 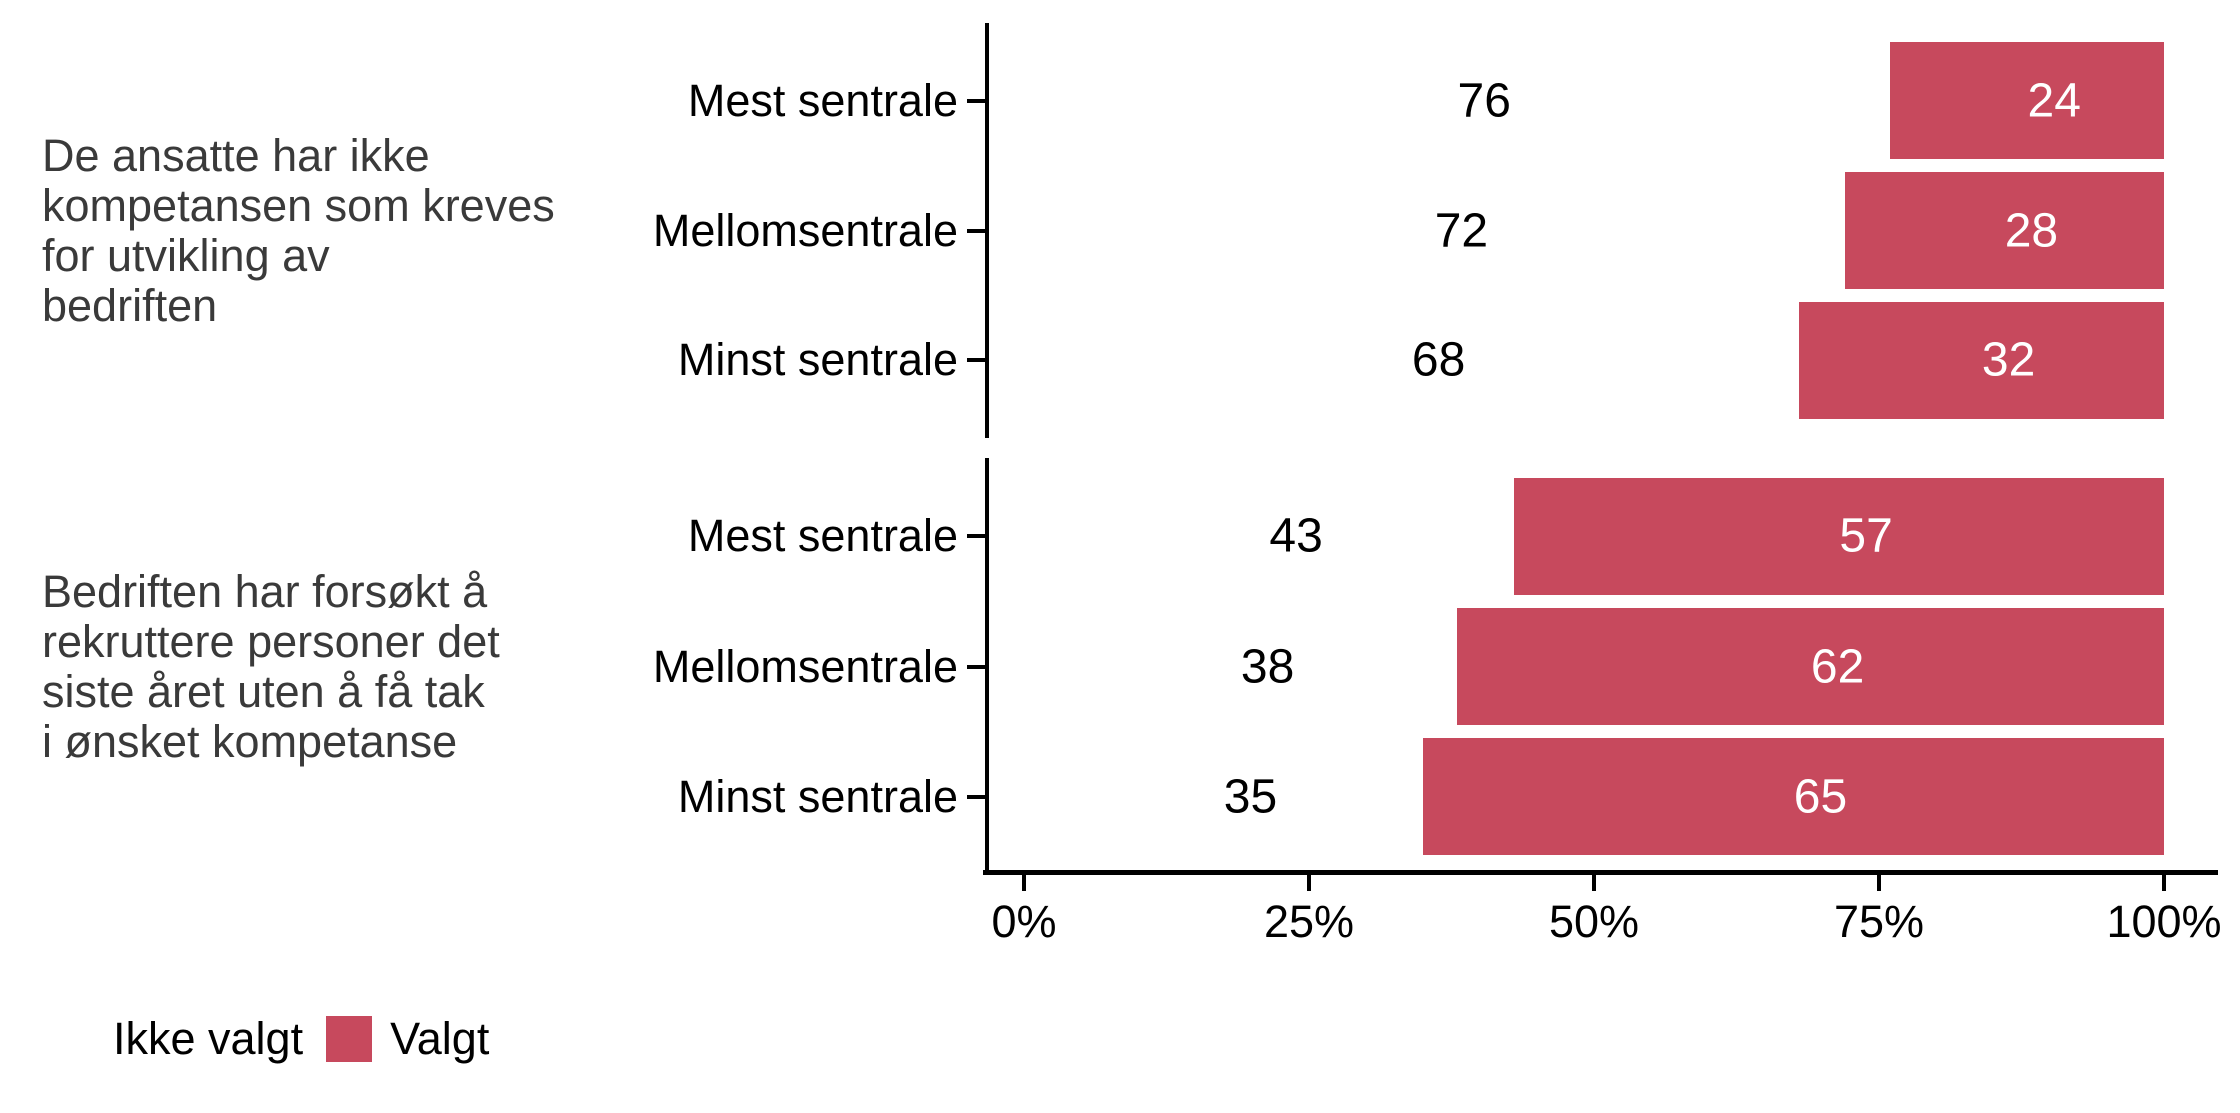 What do you see at coordinates (2008, 360) in the screenshot?
I see `bar-label-valgt: 32` at bounding box center [2008, 360].